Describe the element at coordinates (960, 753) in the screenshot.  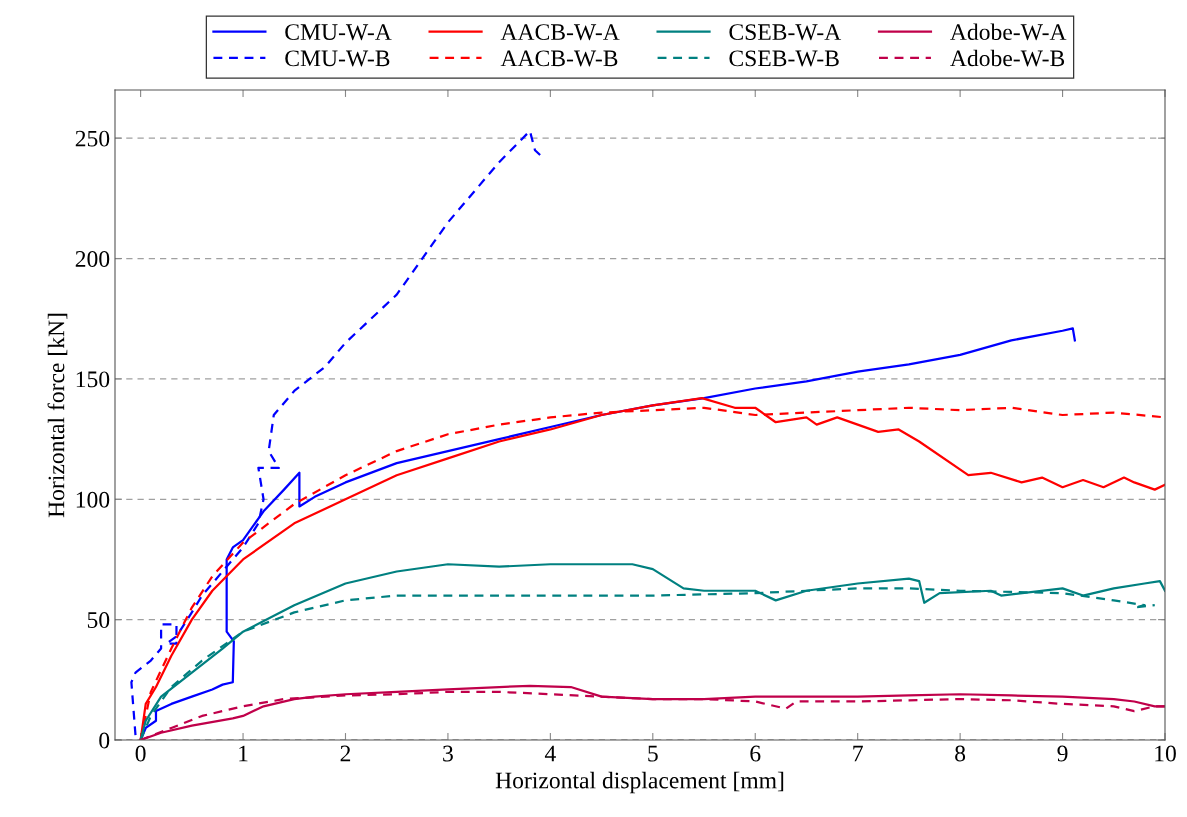
I see `x-tick-label: 8` at that location.